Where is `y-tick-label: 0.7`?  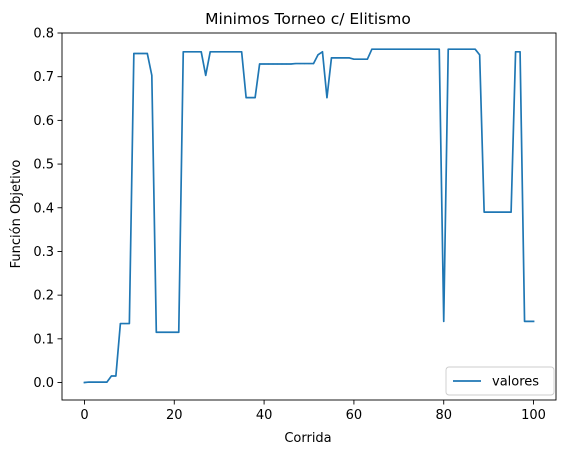 y-tick-label: 0.7 is located at coordinates (43, 77).